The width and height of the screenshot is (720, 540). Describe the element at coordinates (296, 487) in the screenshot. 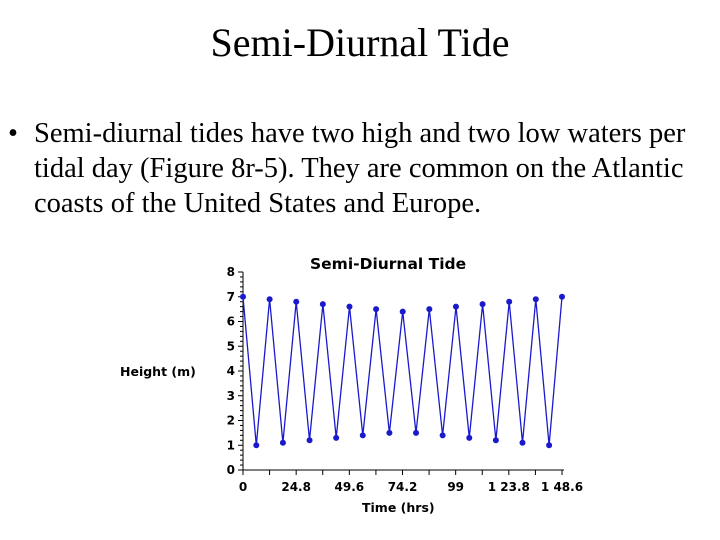

I see `x-tick-label: 24.8` at that location.